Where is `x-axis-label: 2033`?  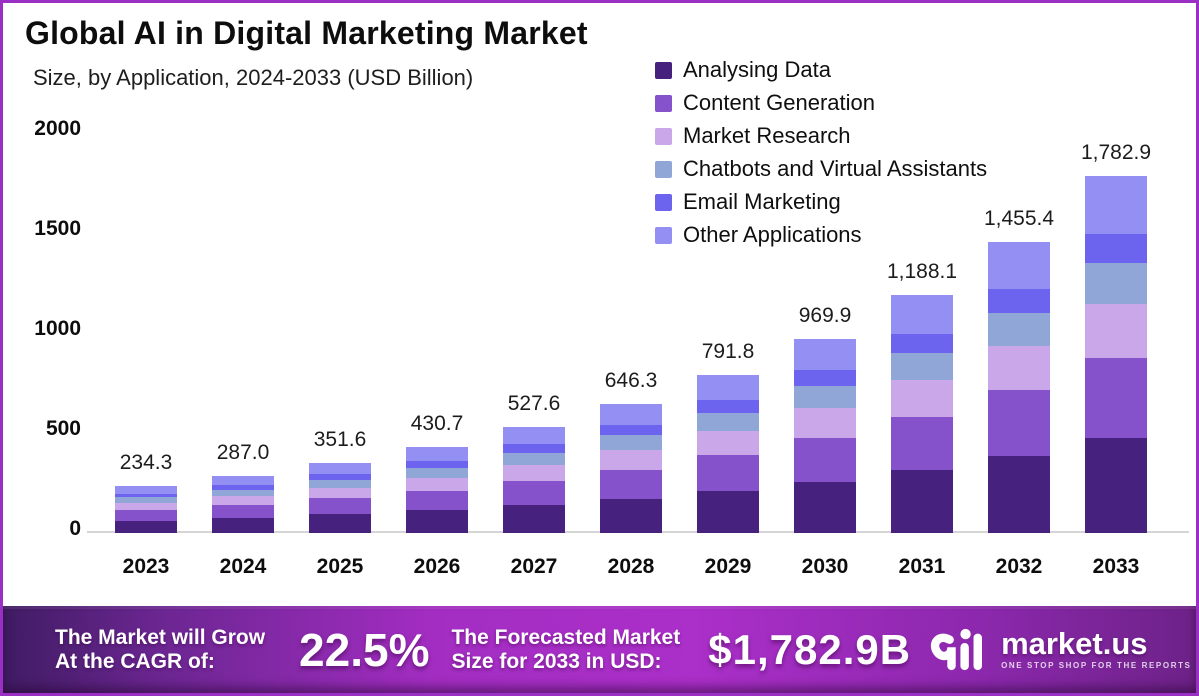
x-axis-label: 2033 is located at coordinates (1116, 566).